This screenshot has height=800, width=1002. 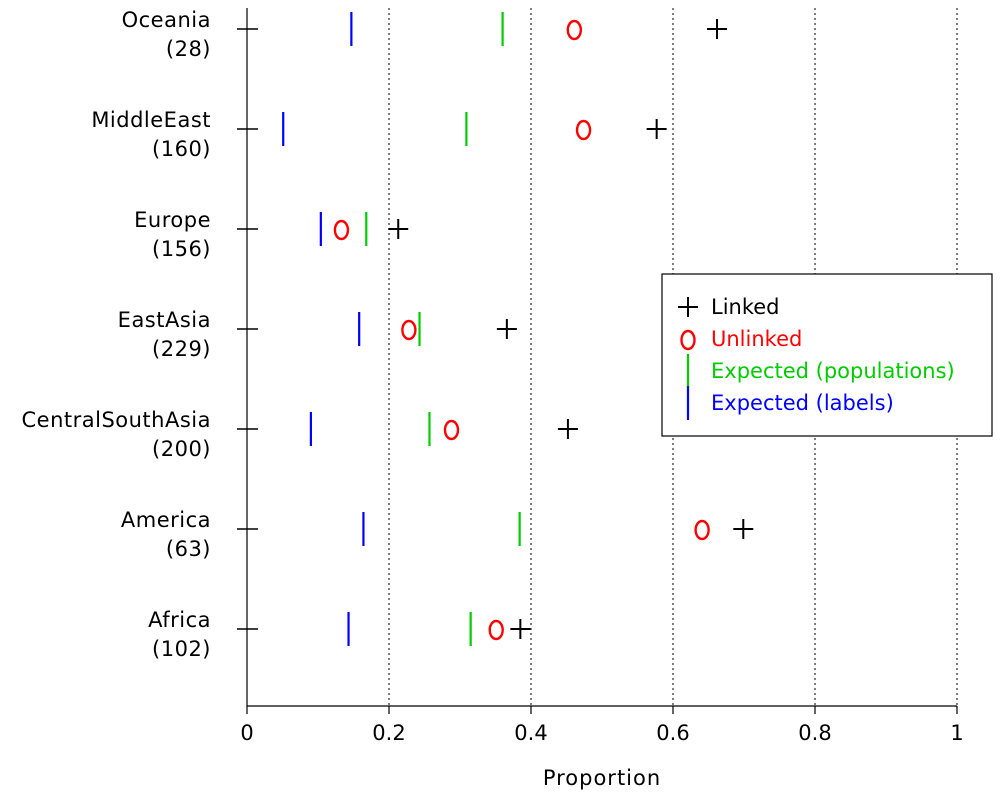 I want to click on category-count: (160), so click(x=181, y=149).